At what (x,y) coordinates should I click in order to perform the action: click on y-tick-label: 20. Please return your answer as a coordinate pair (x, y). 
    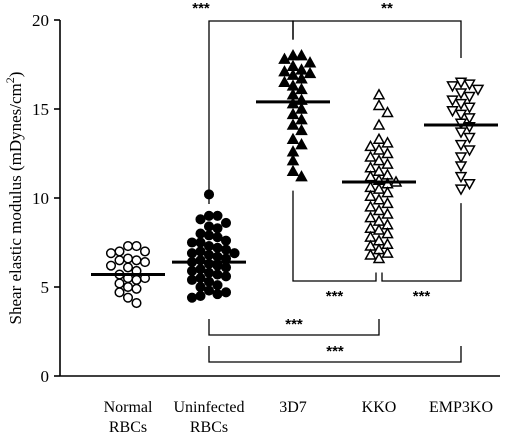
    Looking at the image, I should click on (40, 20).